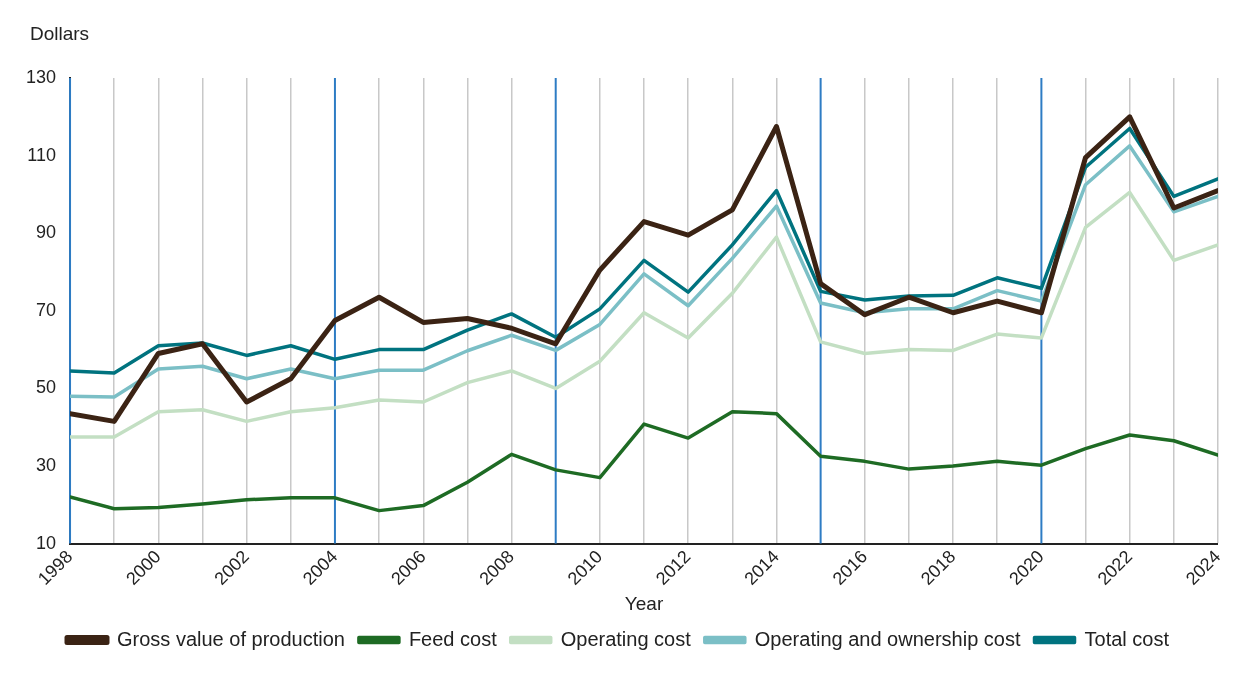  What do you see at coordinates (46, 387) in the screenshot?
I see `y-tick-label: 50` at bounding box center [46, 387].